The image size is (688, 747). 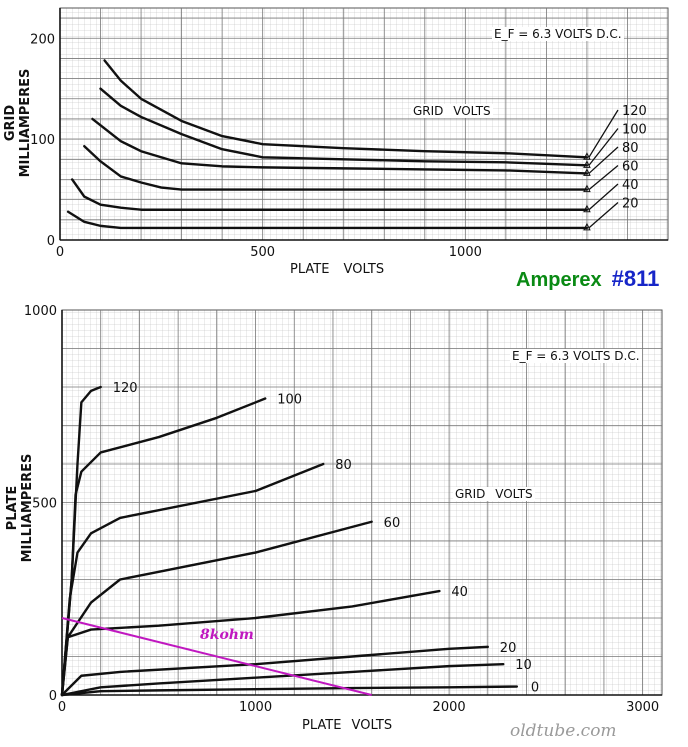 What do you see at coordinates (51, 241) in the screenshot?
I see `top-y-tick-label: 0` at bounding box center [51, 241].